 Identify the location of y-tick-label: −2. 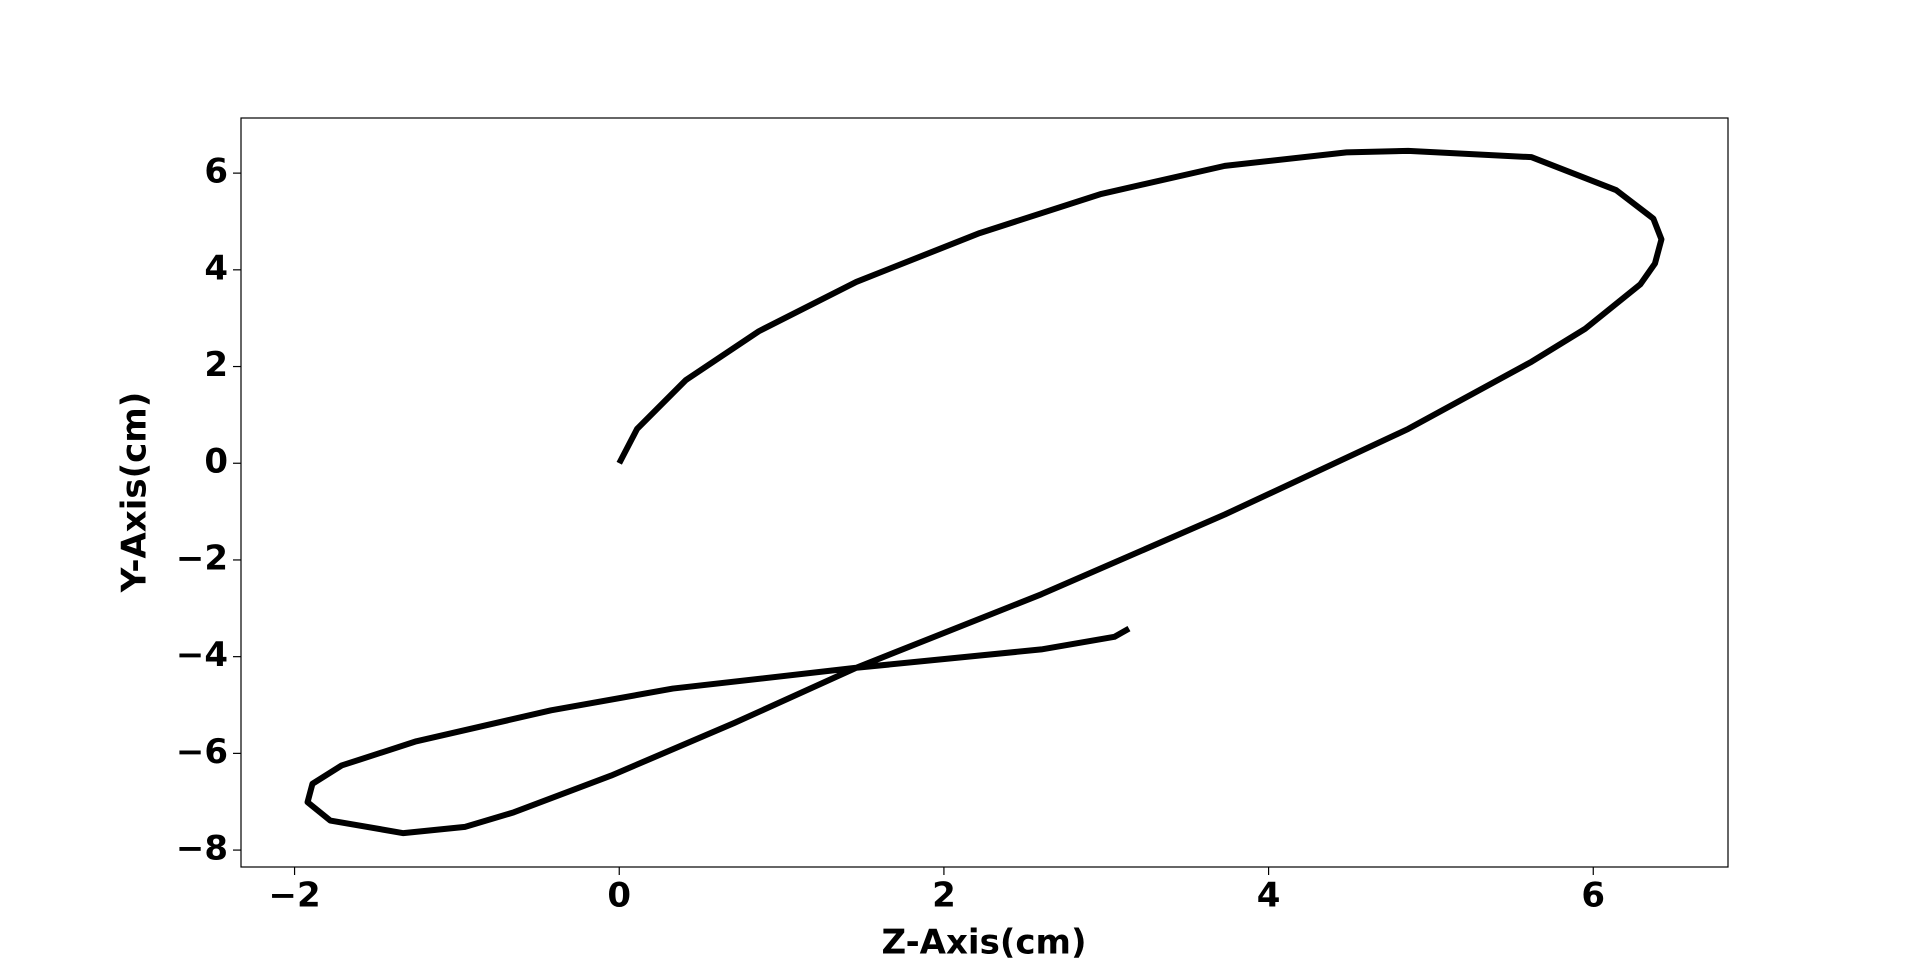
(202, 558).